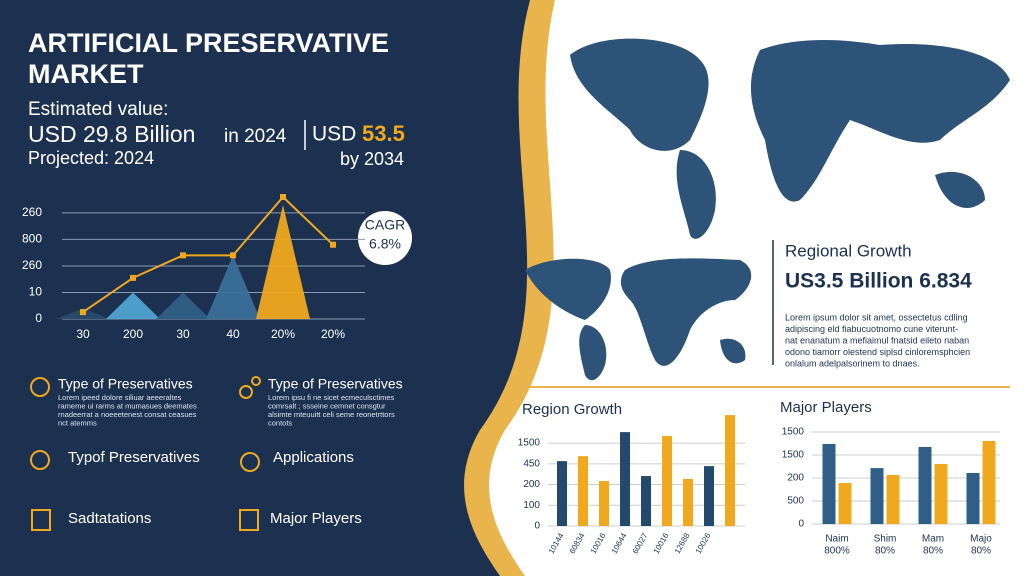 Image resolution: width=1024 pixels, height=576 pixels. What do you see at coordinates (316, 518) in the screenshot?
I see `feature-title: Major Players` at bounding box center [316, 518].